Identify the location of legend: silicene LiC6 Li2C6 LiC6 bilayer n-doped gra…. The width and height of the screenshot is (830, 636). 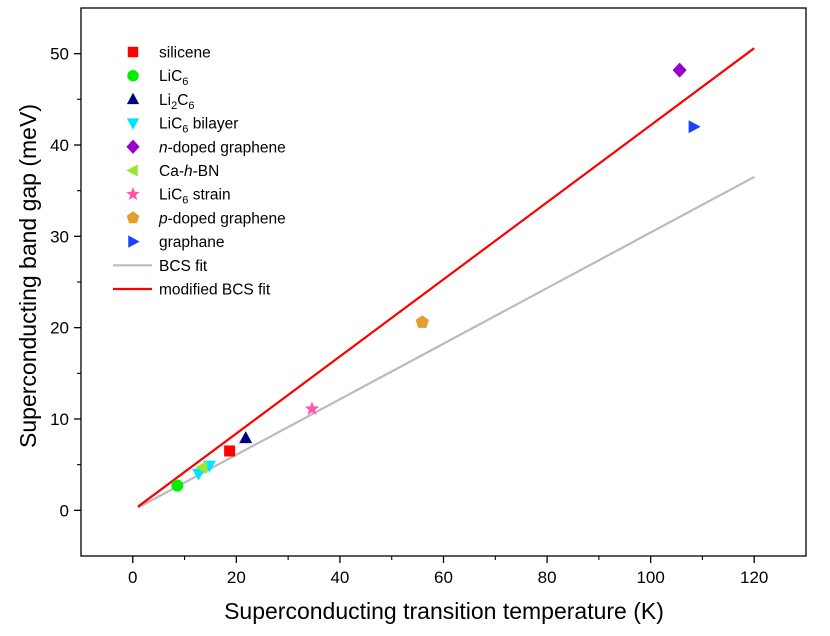
(199, 172).